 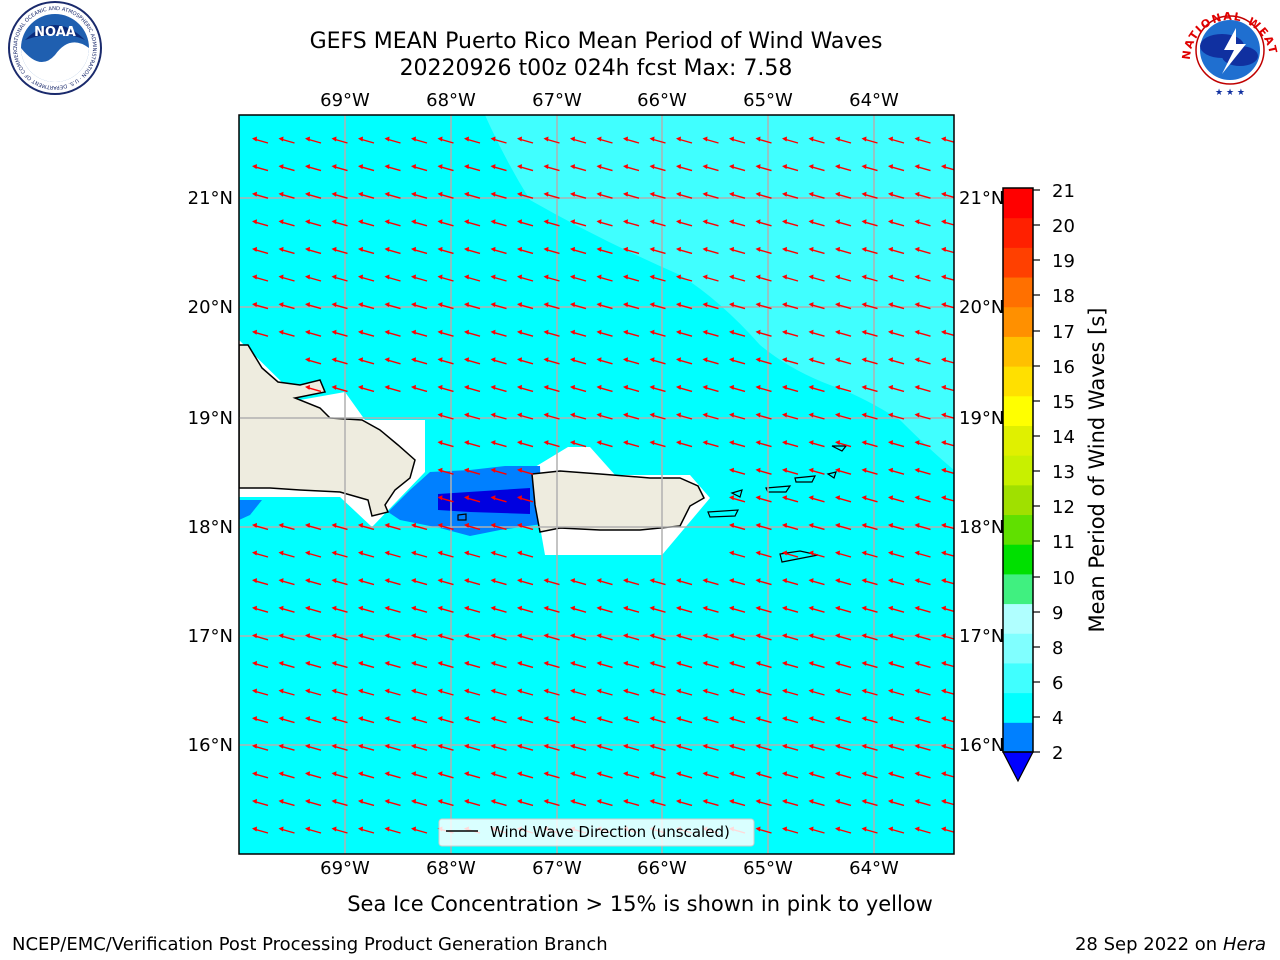 I want to click on colorbar-tick-label: 14, so click(x=1063, y=437).